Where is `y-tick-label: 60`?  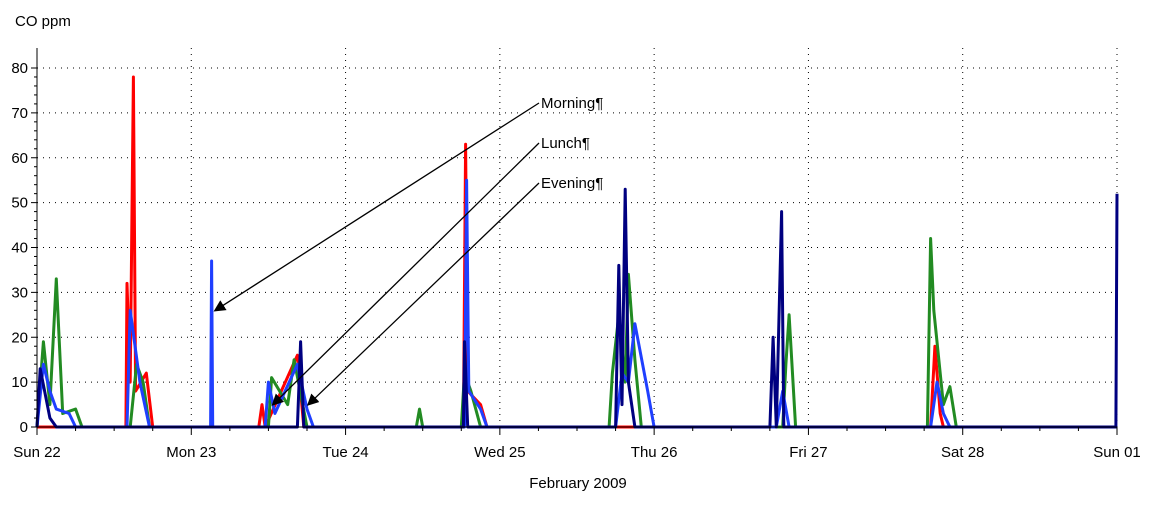 y-tick-label: 60 is located at coordinates (19, 158).